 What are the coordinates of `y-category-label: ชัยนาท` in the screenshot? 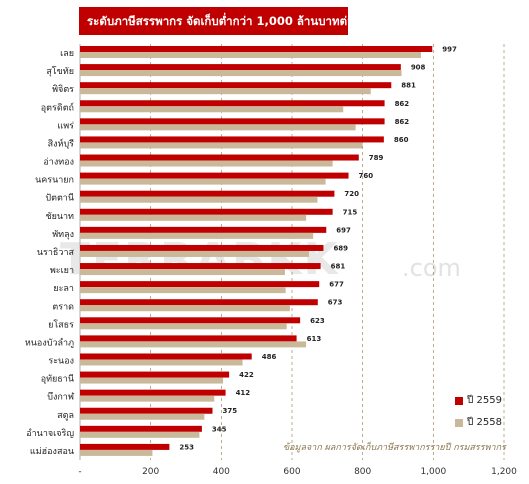 It's located at (59, 217).